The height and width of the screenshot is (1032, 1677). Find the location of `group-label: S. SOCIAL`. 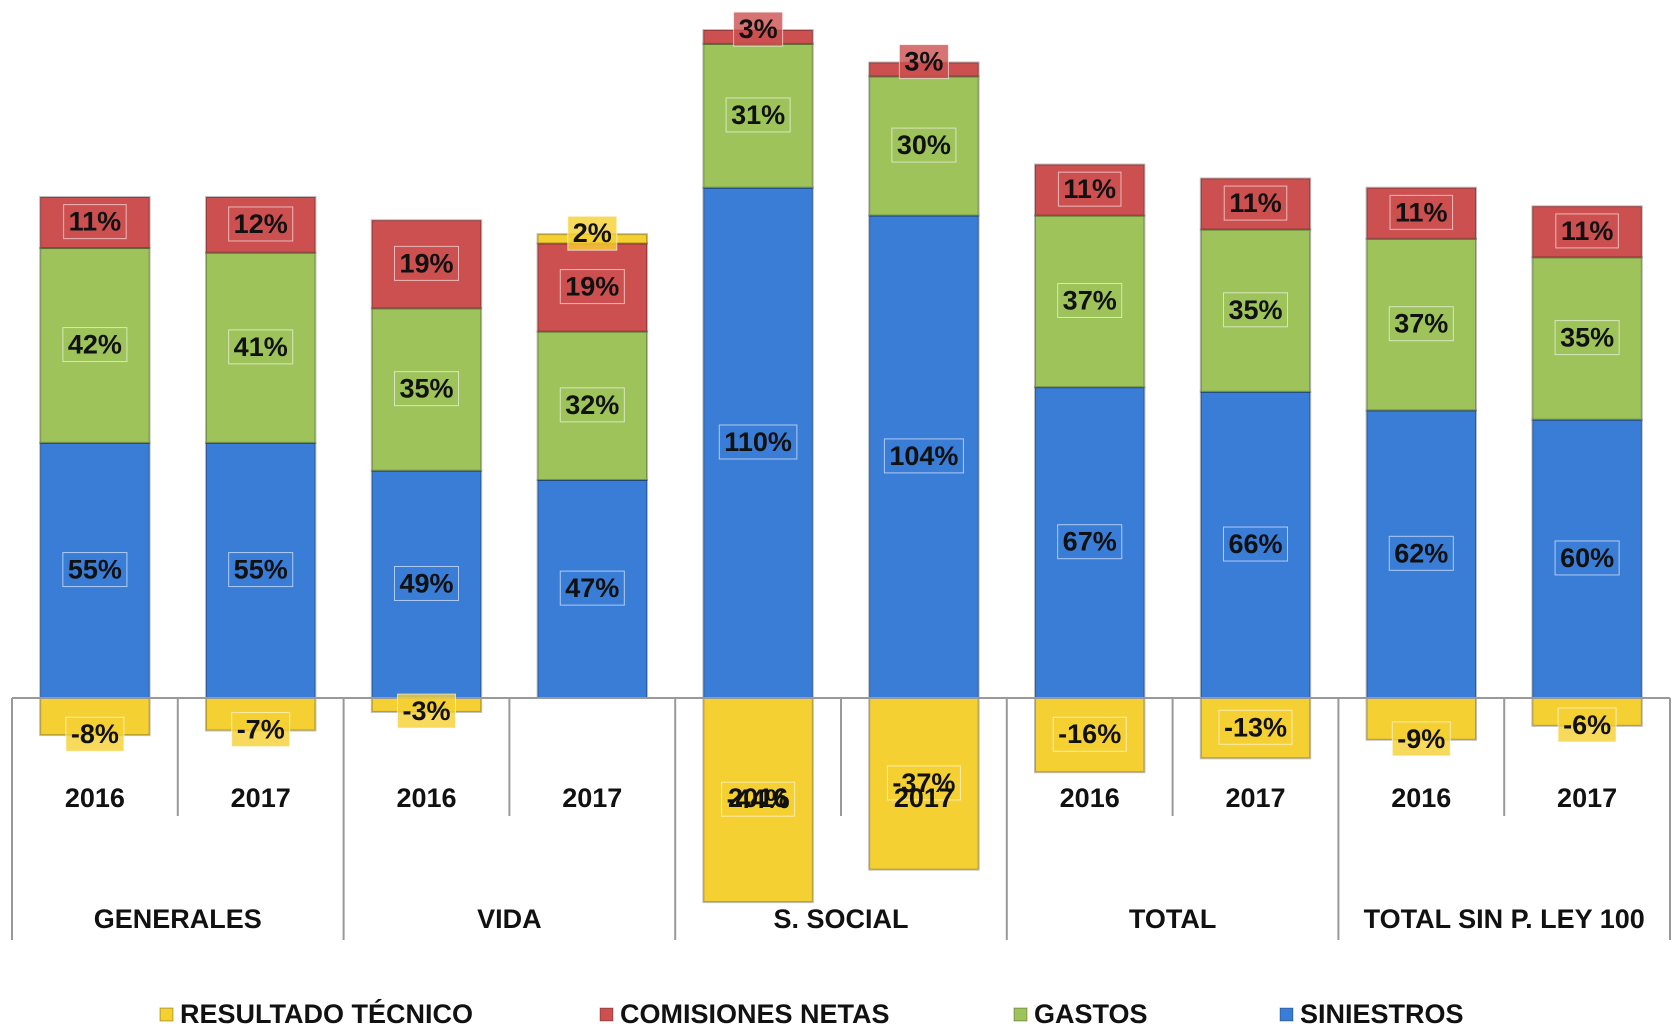

group-label: S. SOCIAL is located at coordinates (840, 919).